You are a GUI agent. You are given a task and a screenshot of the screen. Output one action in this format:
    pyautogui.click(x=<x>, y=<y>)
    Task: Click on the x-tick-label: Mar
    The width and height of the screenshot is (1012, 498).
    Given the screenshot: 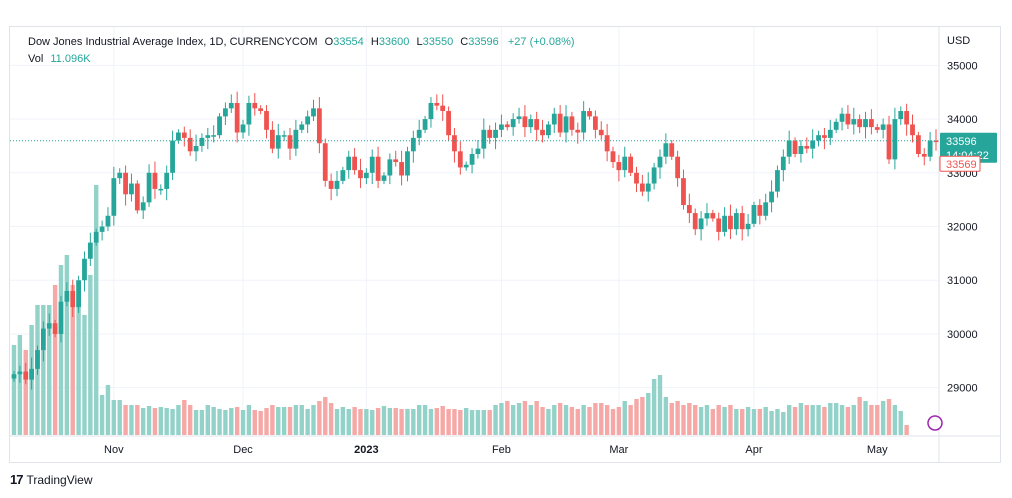 What is the action you would take?
    pyautogui.click(x=618, y=450)
    